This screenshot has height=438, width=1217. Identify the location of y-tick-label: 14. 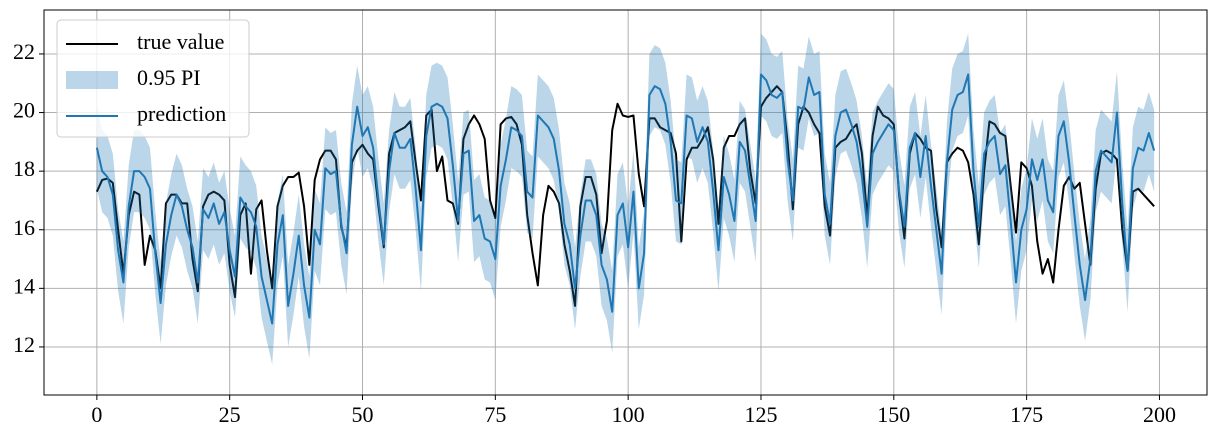
(24, 285).